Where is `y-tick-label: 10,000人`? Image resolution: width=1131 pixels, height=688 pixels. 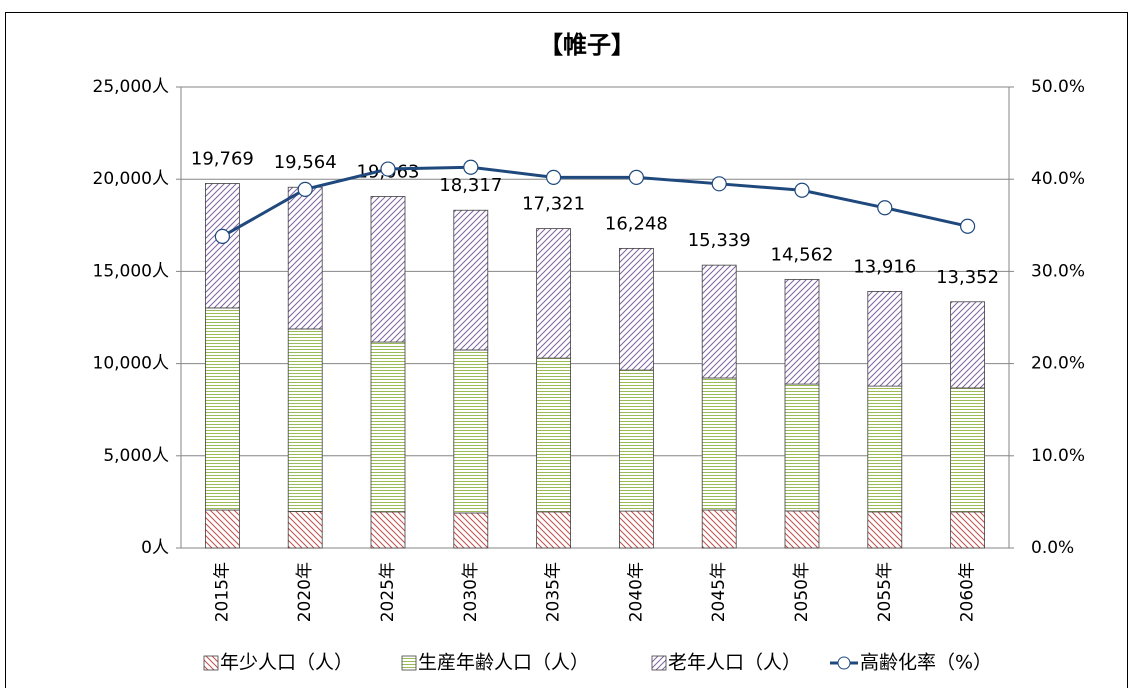
y-tick-label: 10,000人 is located at coordinates (131, 364).